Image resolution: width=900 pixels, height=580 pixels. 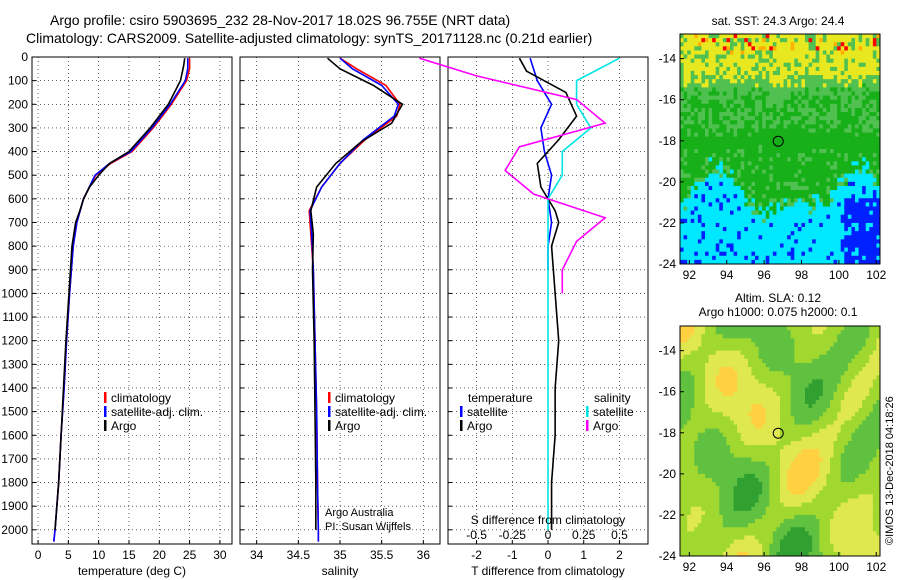 What do you see at coordinates (587, 425) in the screenshot?
I see `legend-swatch` at bounding box center [587, 425].